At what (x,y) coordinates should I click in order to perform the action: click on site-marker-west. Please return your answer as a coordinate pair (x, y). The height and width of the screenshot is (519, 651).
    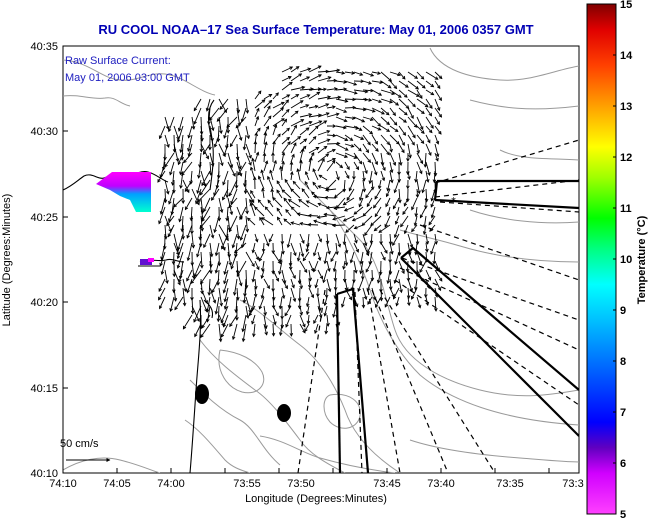
    Looking at the image, I should click on (202, 394).